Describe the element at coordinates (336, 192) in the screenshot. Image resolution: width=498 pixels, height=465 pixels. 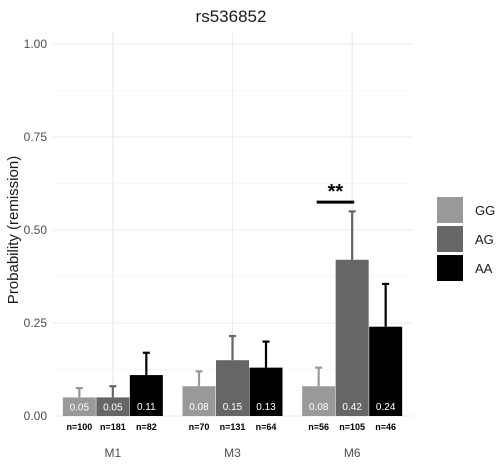
I see `significance-label: **` at that location.